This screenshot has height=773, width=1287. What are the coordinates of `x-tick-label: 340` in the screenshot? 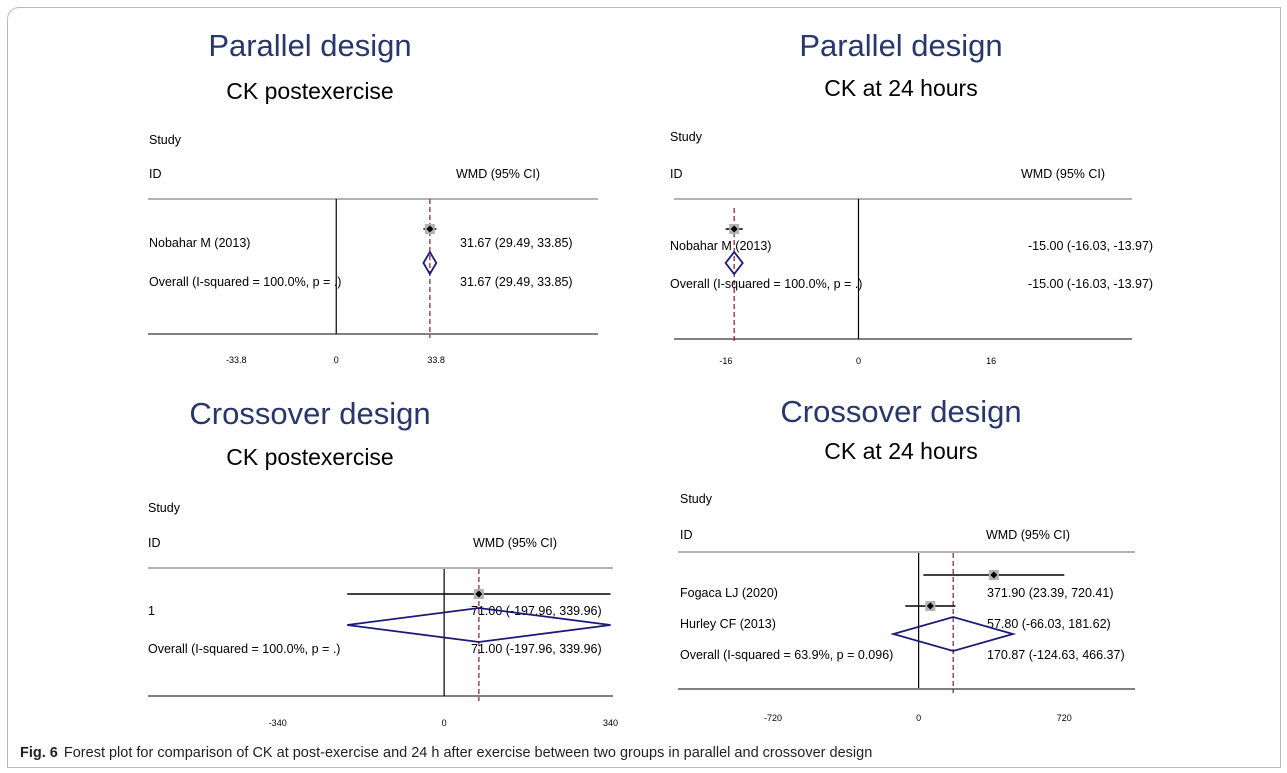 It's located at (610, 723).